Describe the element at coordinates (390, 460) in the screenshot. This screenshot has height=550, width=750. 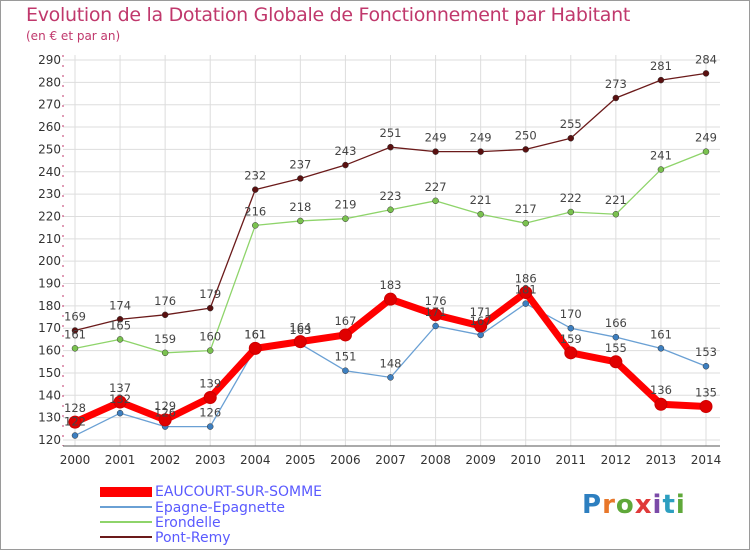
I see `x-tick-label: 2007` at that location.